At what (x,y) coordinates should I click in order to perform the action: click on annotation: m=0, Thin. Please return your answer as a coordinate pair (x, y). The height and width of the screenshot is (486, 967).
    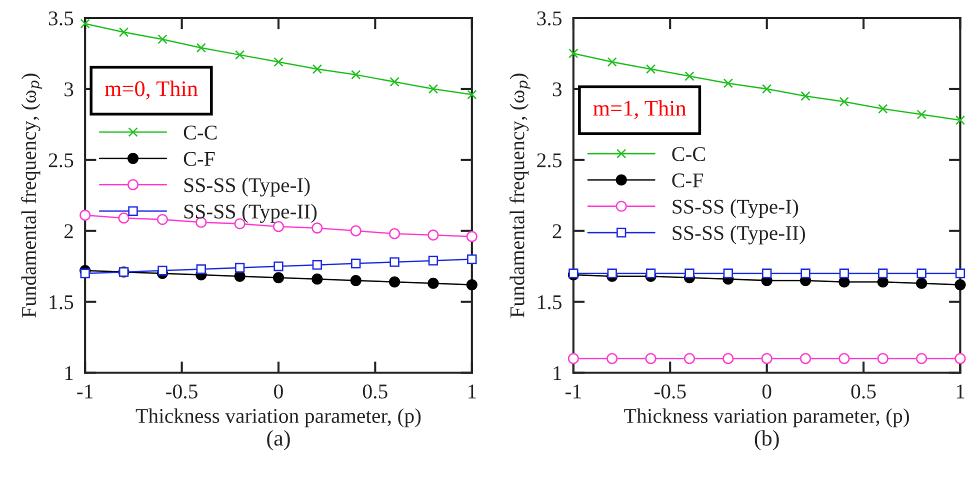
    Looking at the image, I should click on (151, 90).